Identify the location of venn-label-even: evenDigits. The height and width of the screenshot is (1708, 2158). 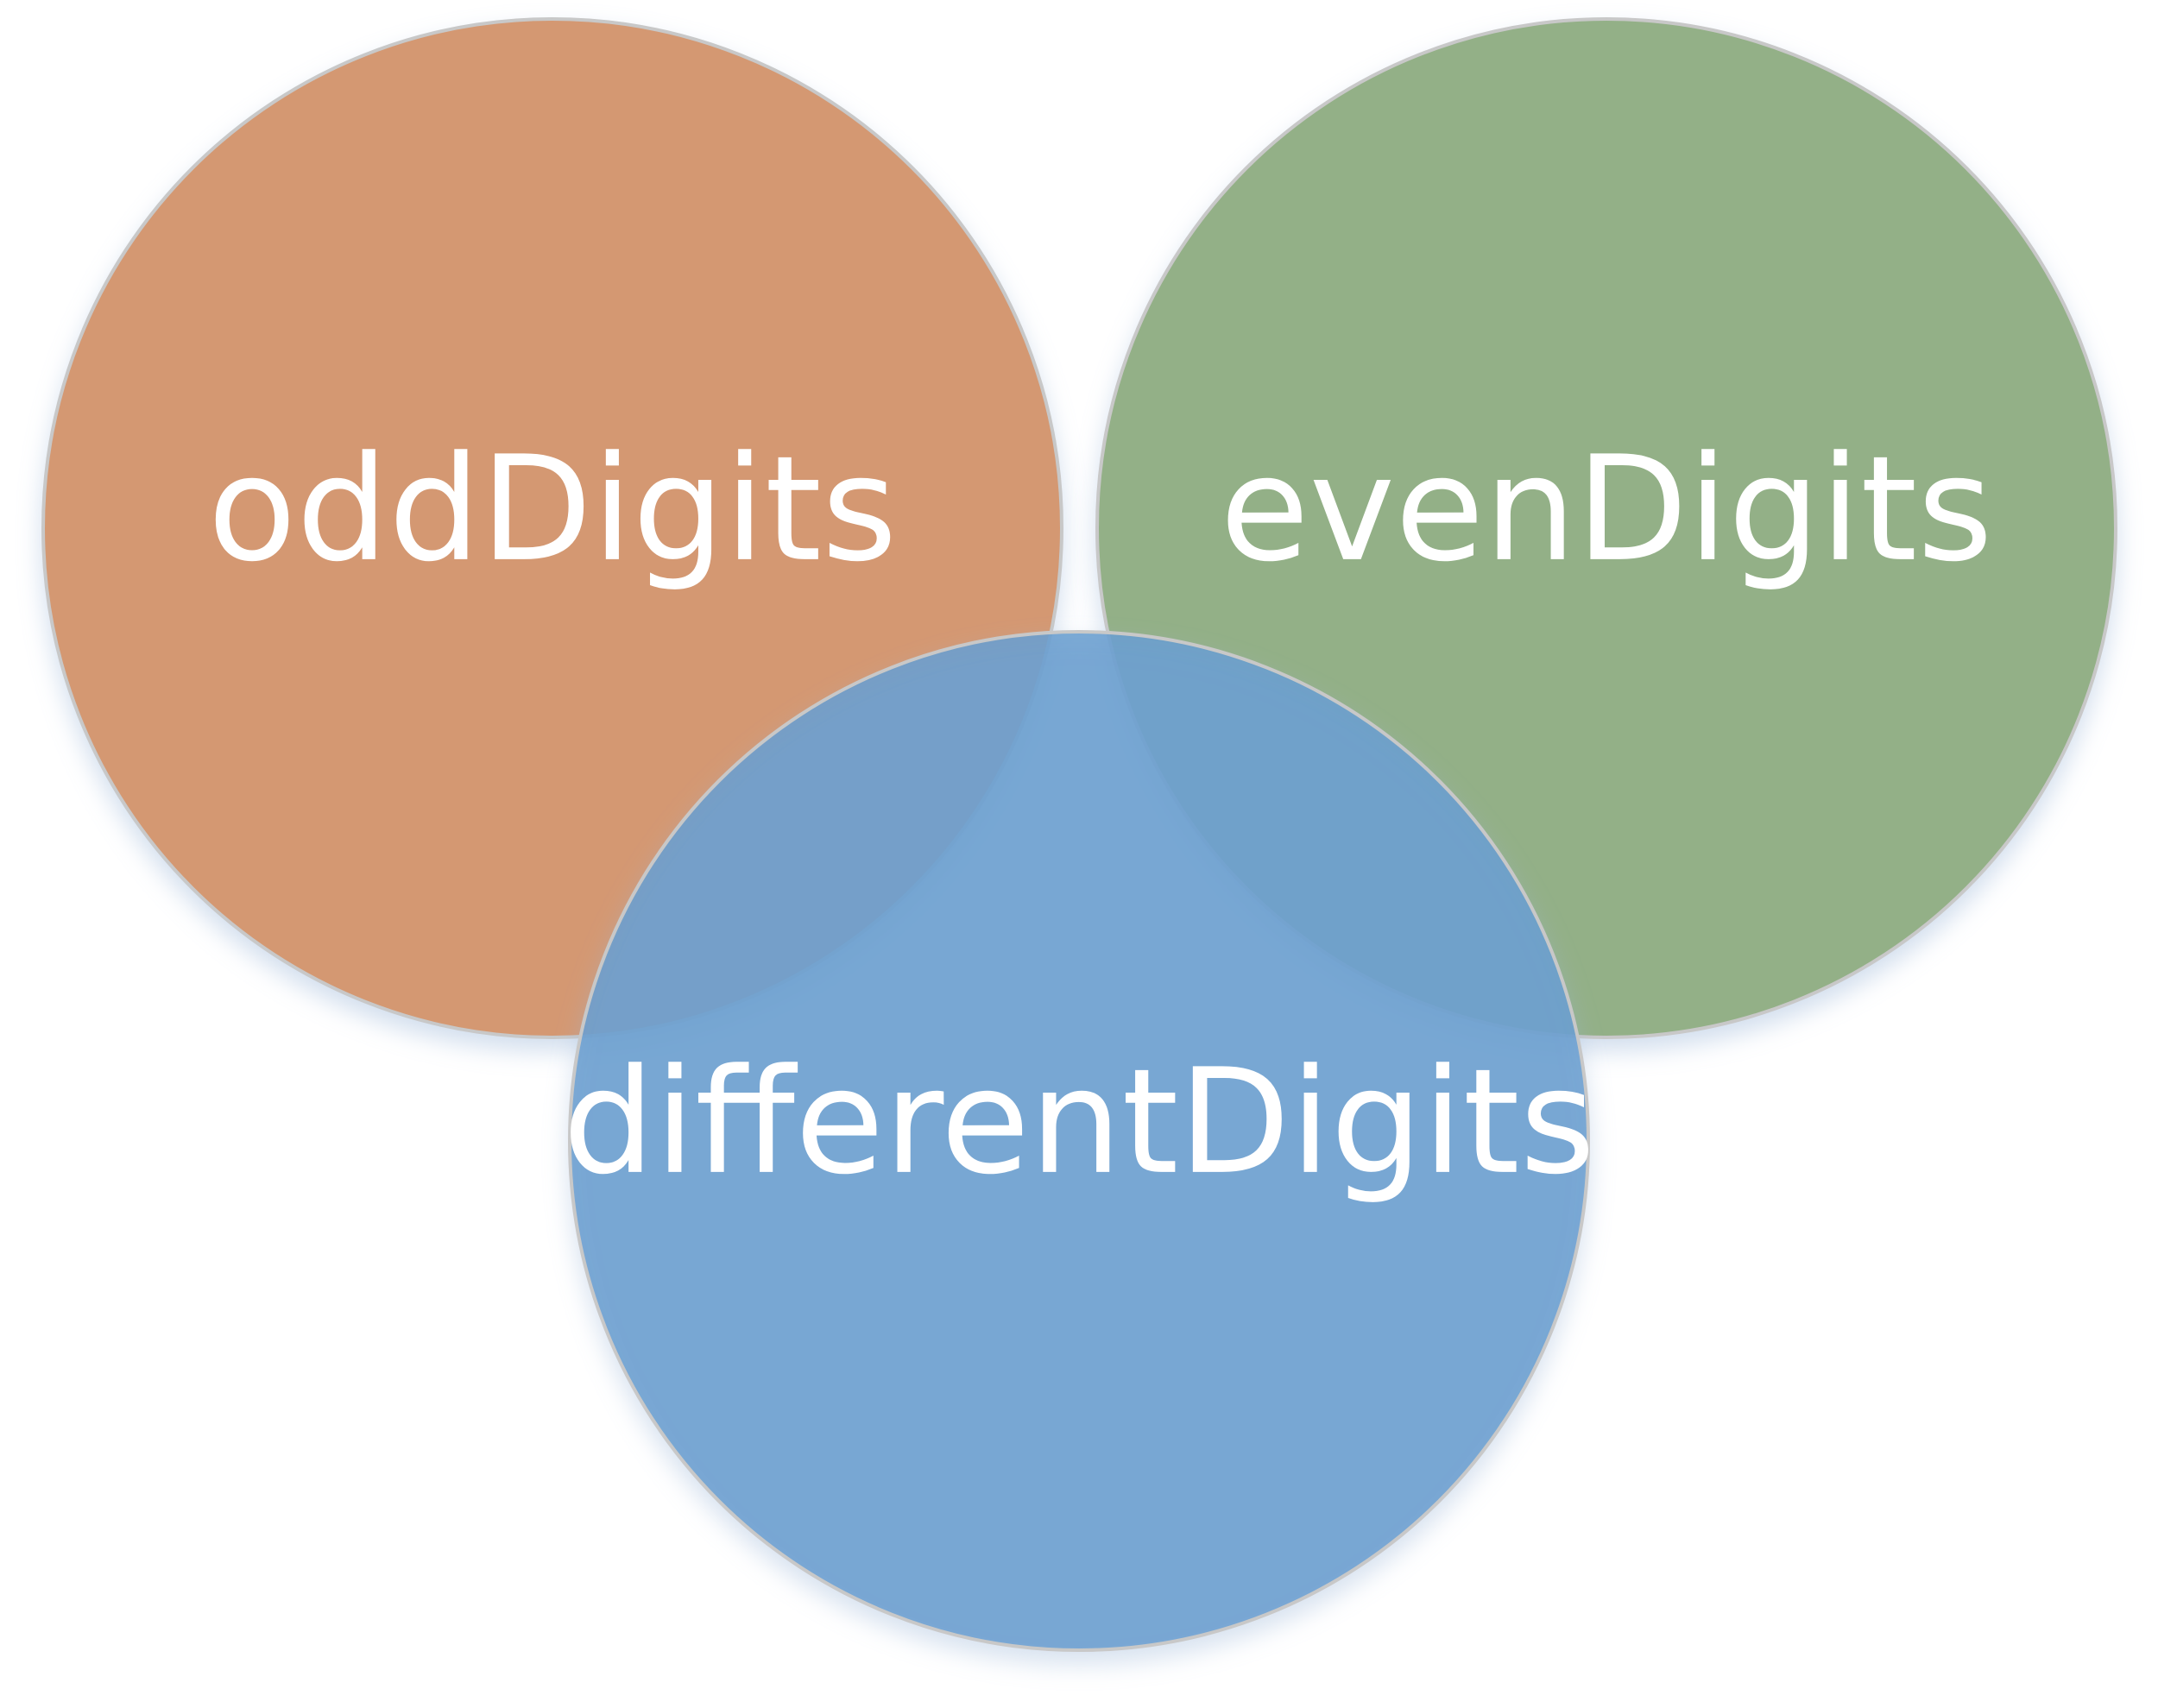
(1606, 509).